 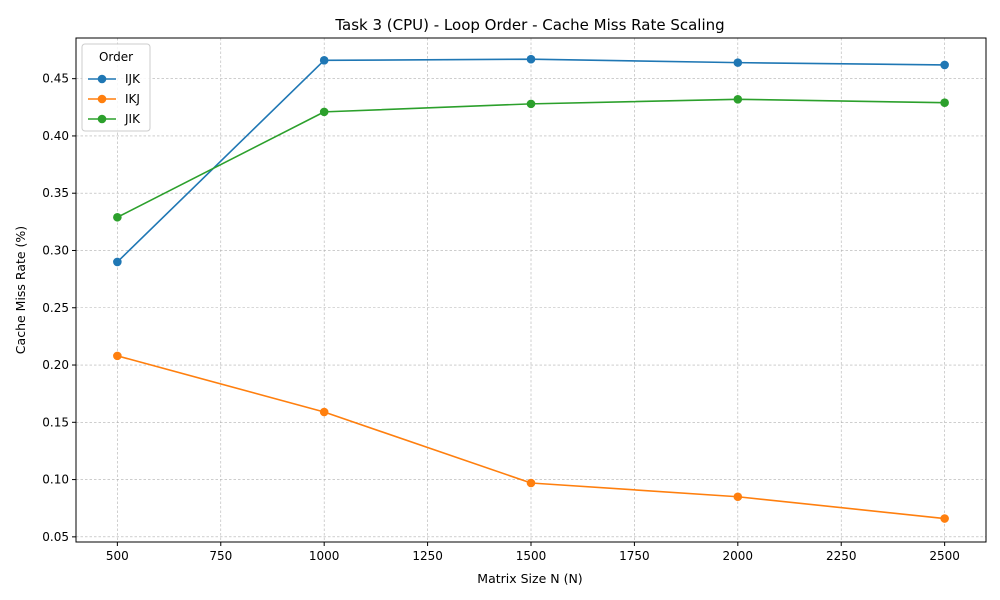 I want to click on x-tick-label: 1250, so click(x=427, y=556).